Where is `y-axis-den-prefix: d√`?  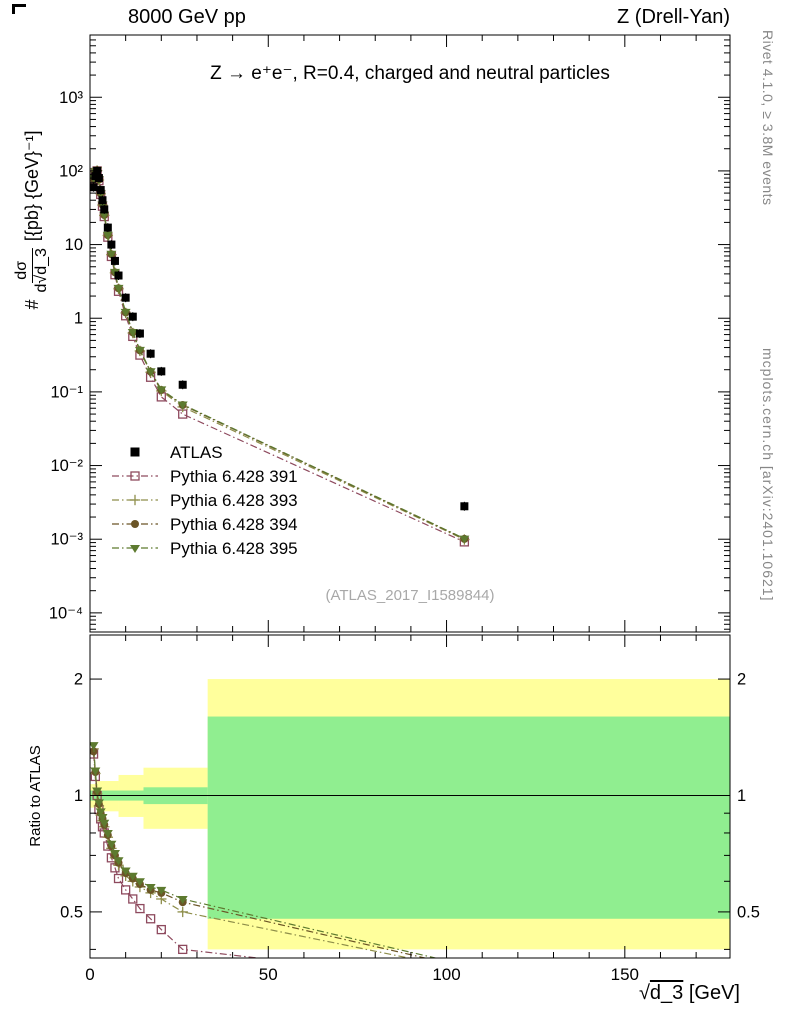
y-axis-den-prefix: d√ is located at coordinates (41, 283).